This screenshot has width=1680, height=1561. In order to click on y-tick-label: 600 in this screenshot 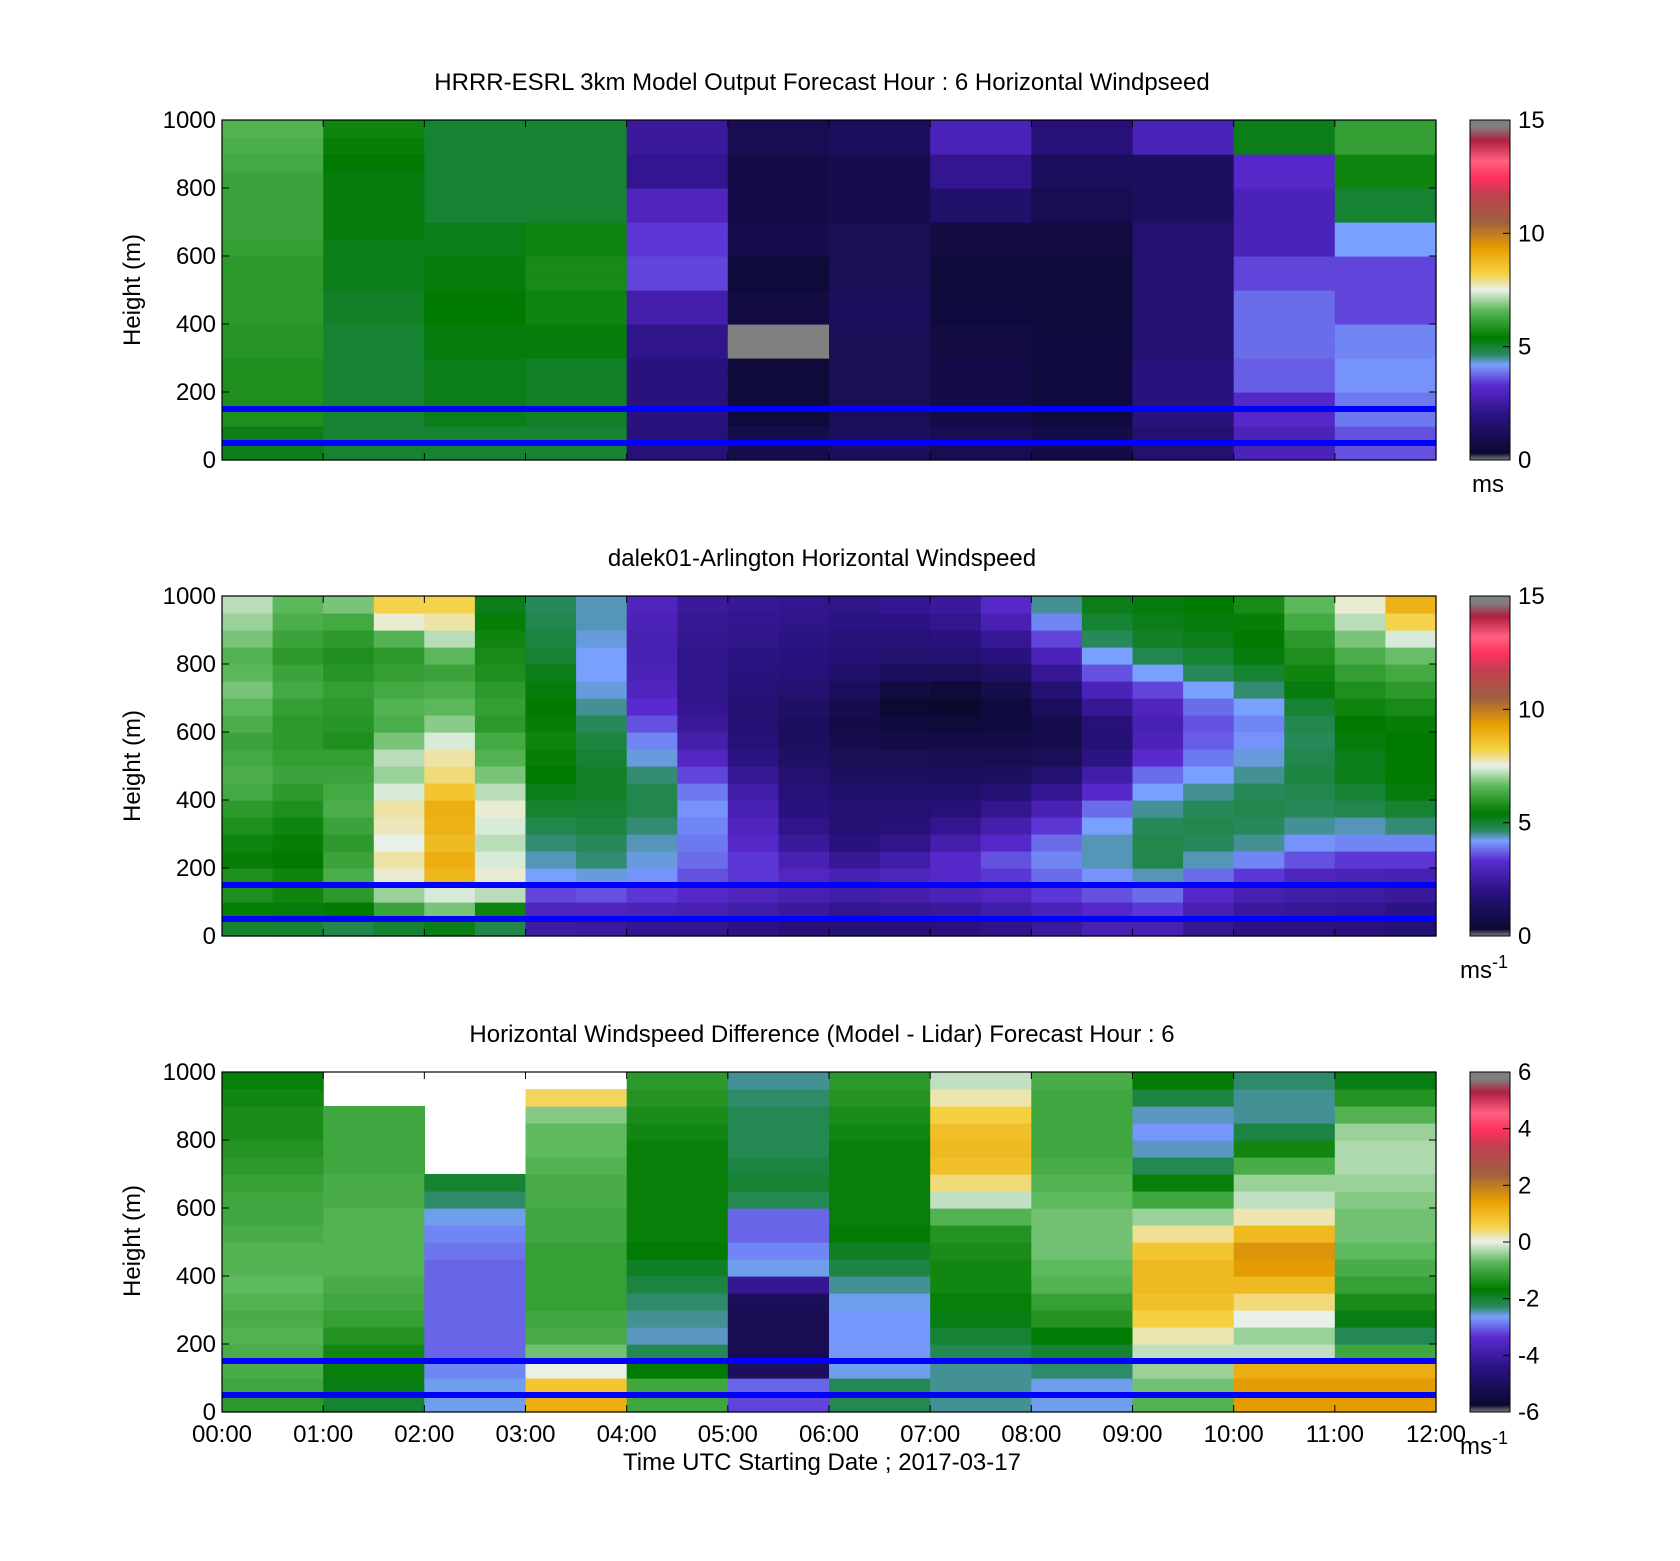, I will do `click(196, 256)`.